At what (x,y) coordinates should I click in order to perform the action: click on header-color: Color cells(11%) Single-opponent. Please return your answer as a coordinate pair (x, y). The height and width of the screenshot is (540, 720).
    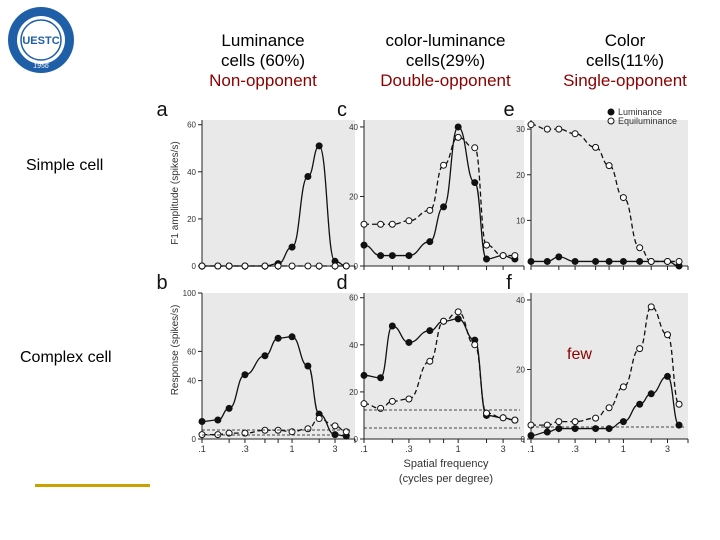
    Looking at the image, I should click on (625, 61).